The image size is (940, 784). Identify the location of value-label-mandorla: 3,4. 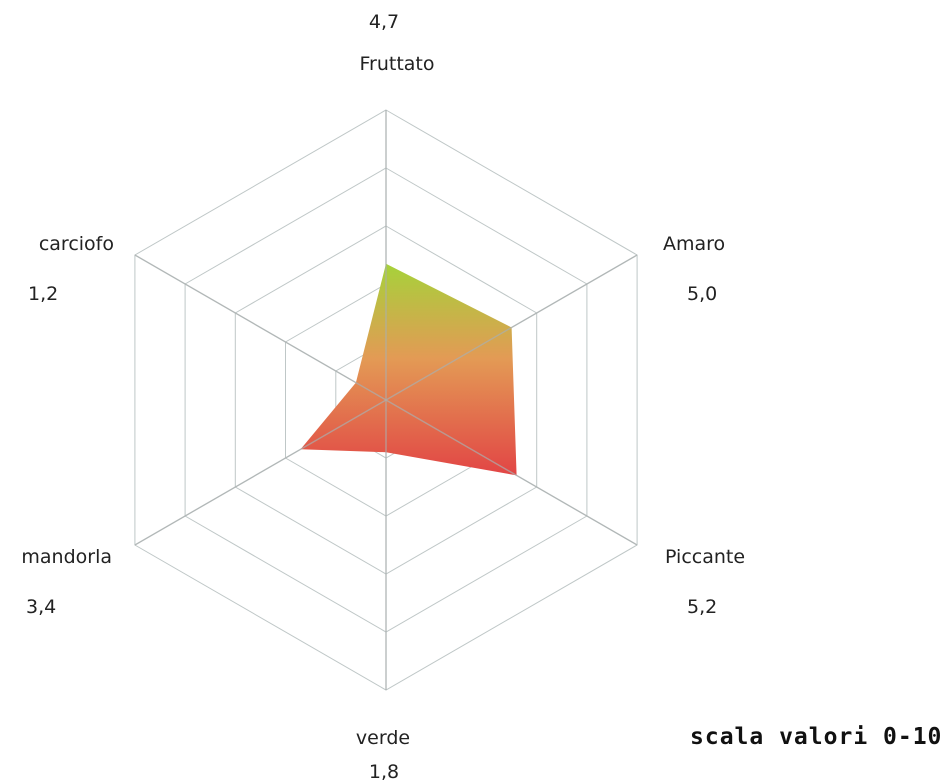
(41, 607).